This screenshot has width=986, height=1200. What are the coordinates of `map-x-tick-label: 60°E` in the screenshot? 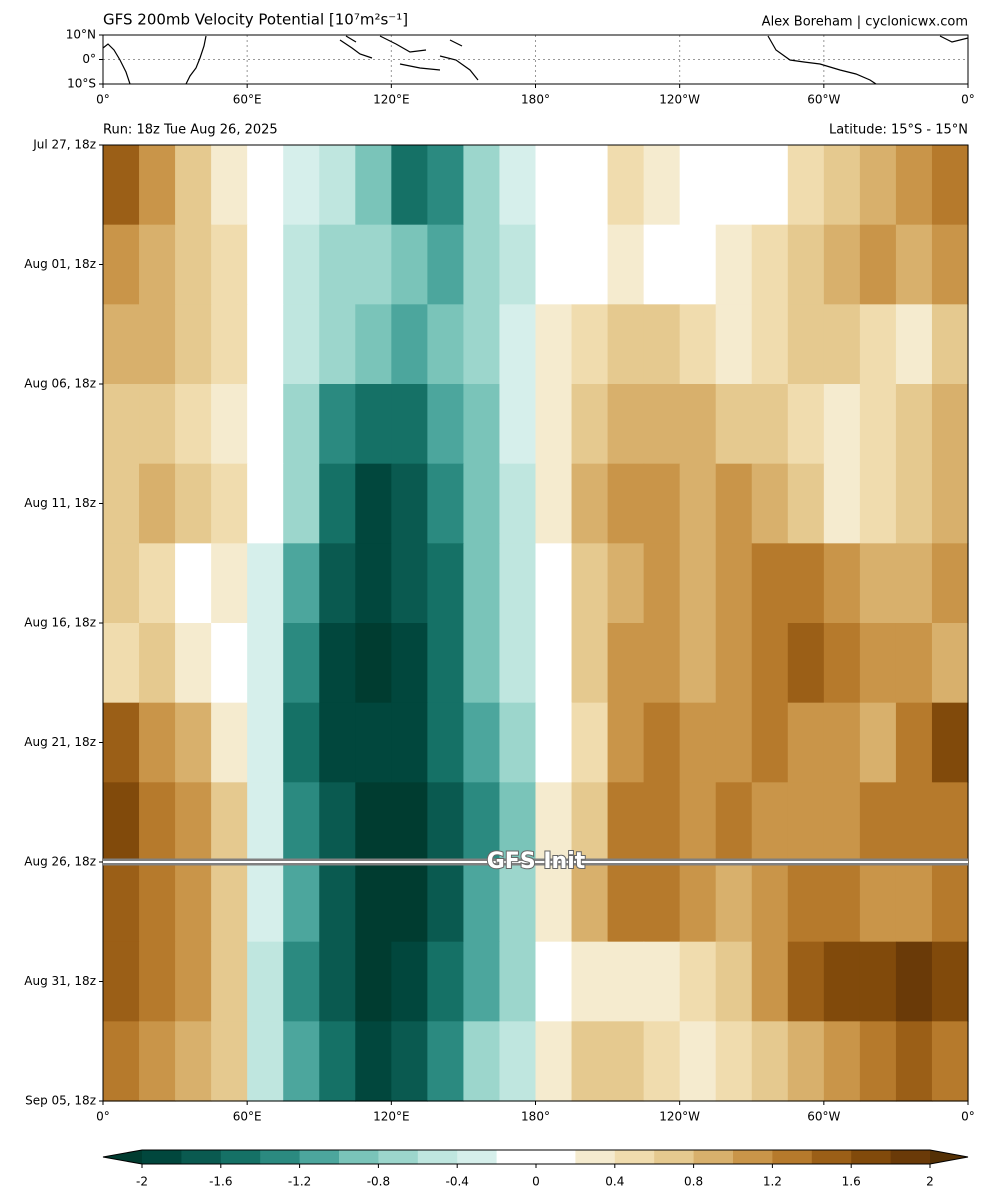 It's located at (247, 100).